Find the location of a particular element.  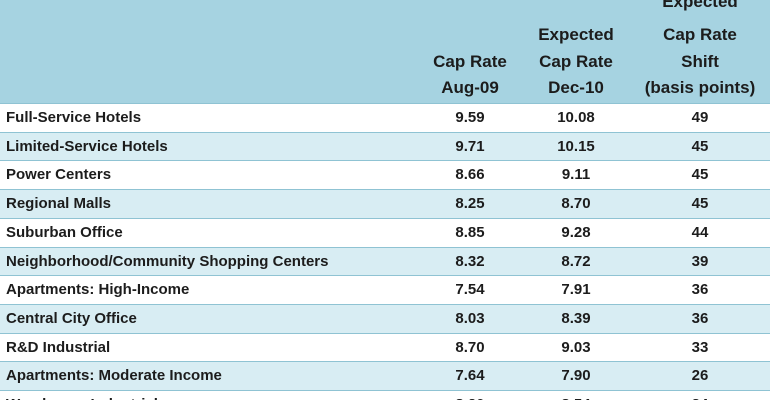

header-text: Aug-09 is located at coordinates (470, 87).